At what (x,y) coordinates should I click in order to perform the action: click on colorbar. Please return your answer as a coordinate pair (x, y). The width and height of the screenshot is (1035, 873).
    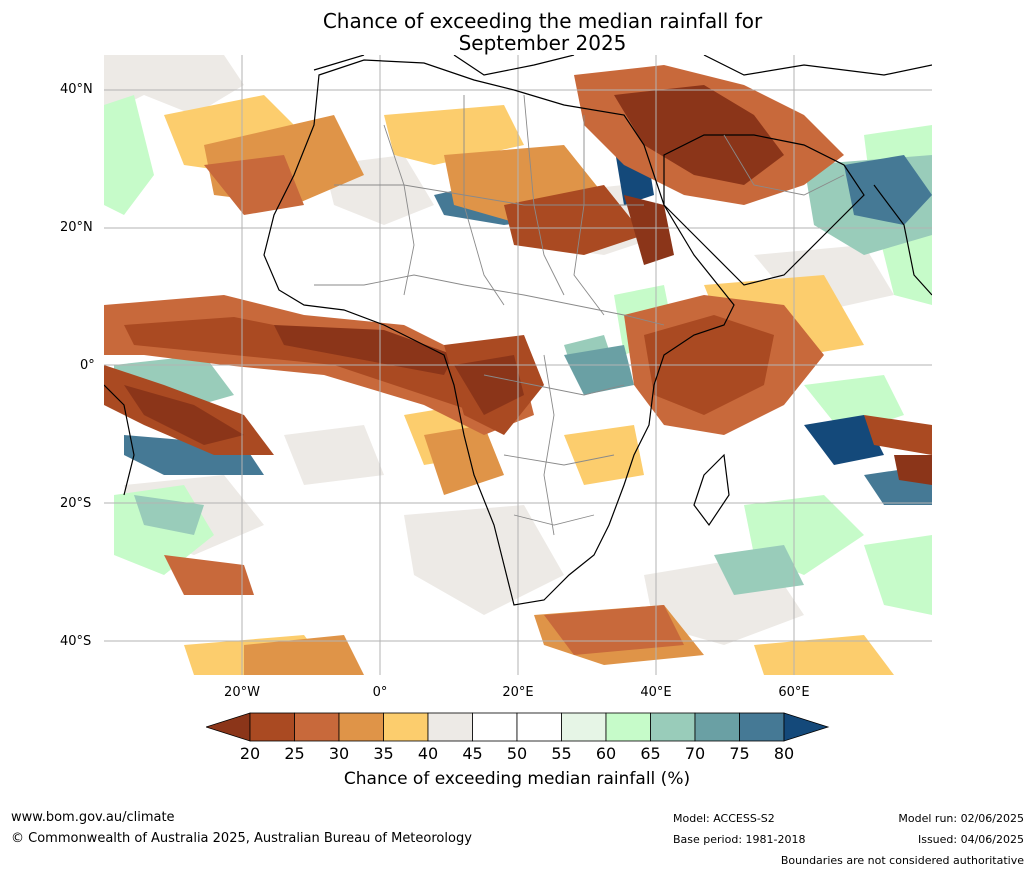
    Looking at the image, I should click on (518, 727).